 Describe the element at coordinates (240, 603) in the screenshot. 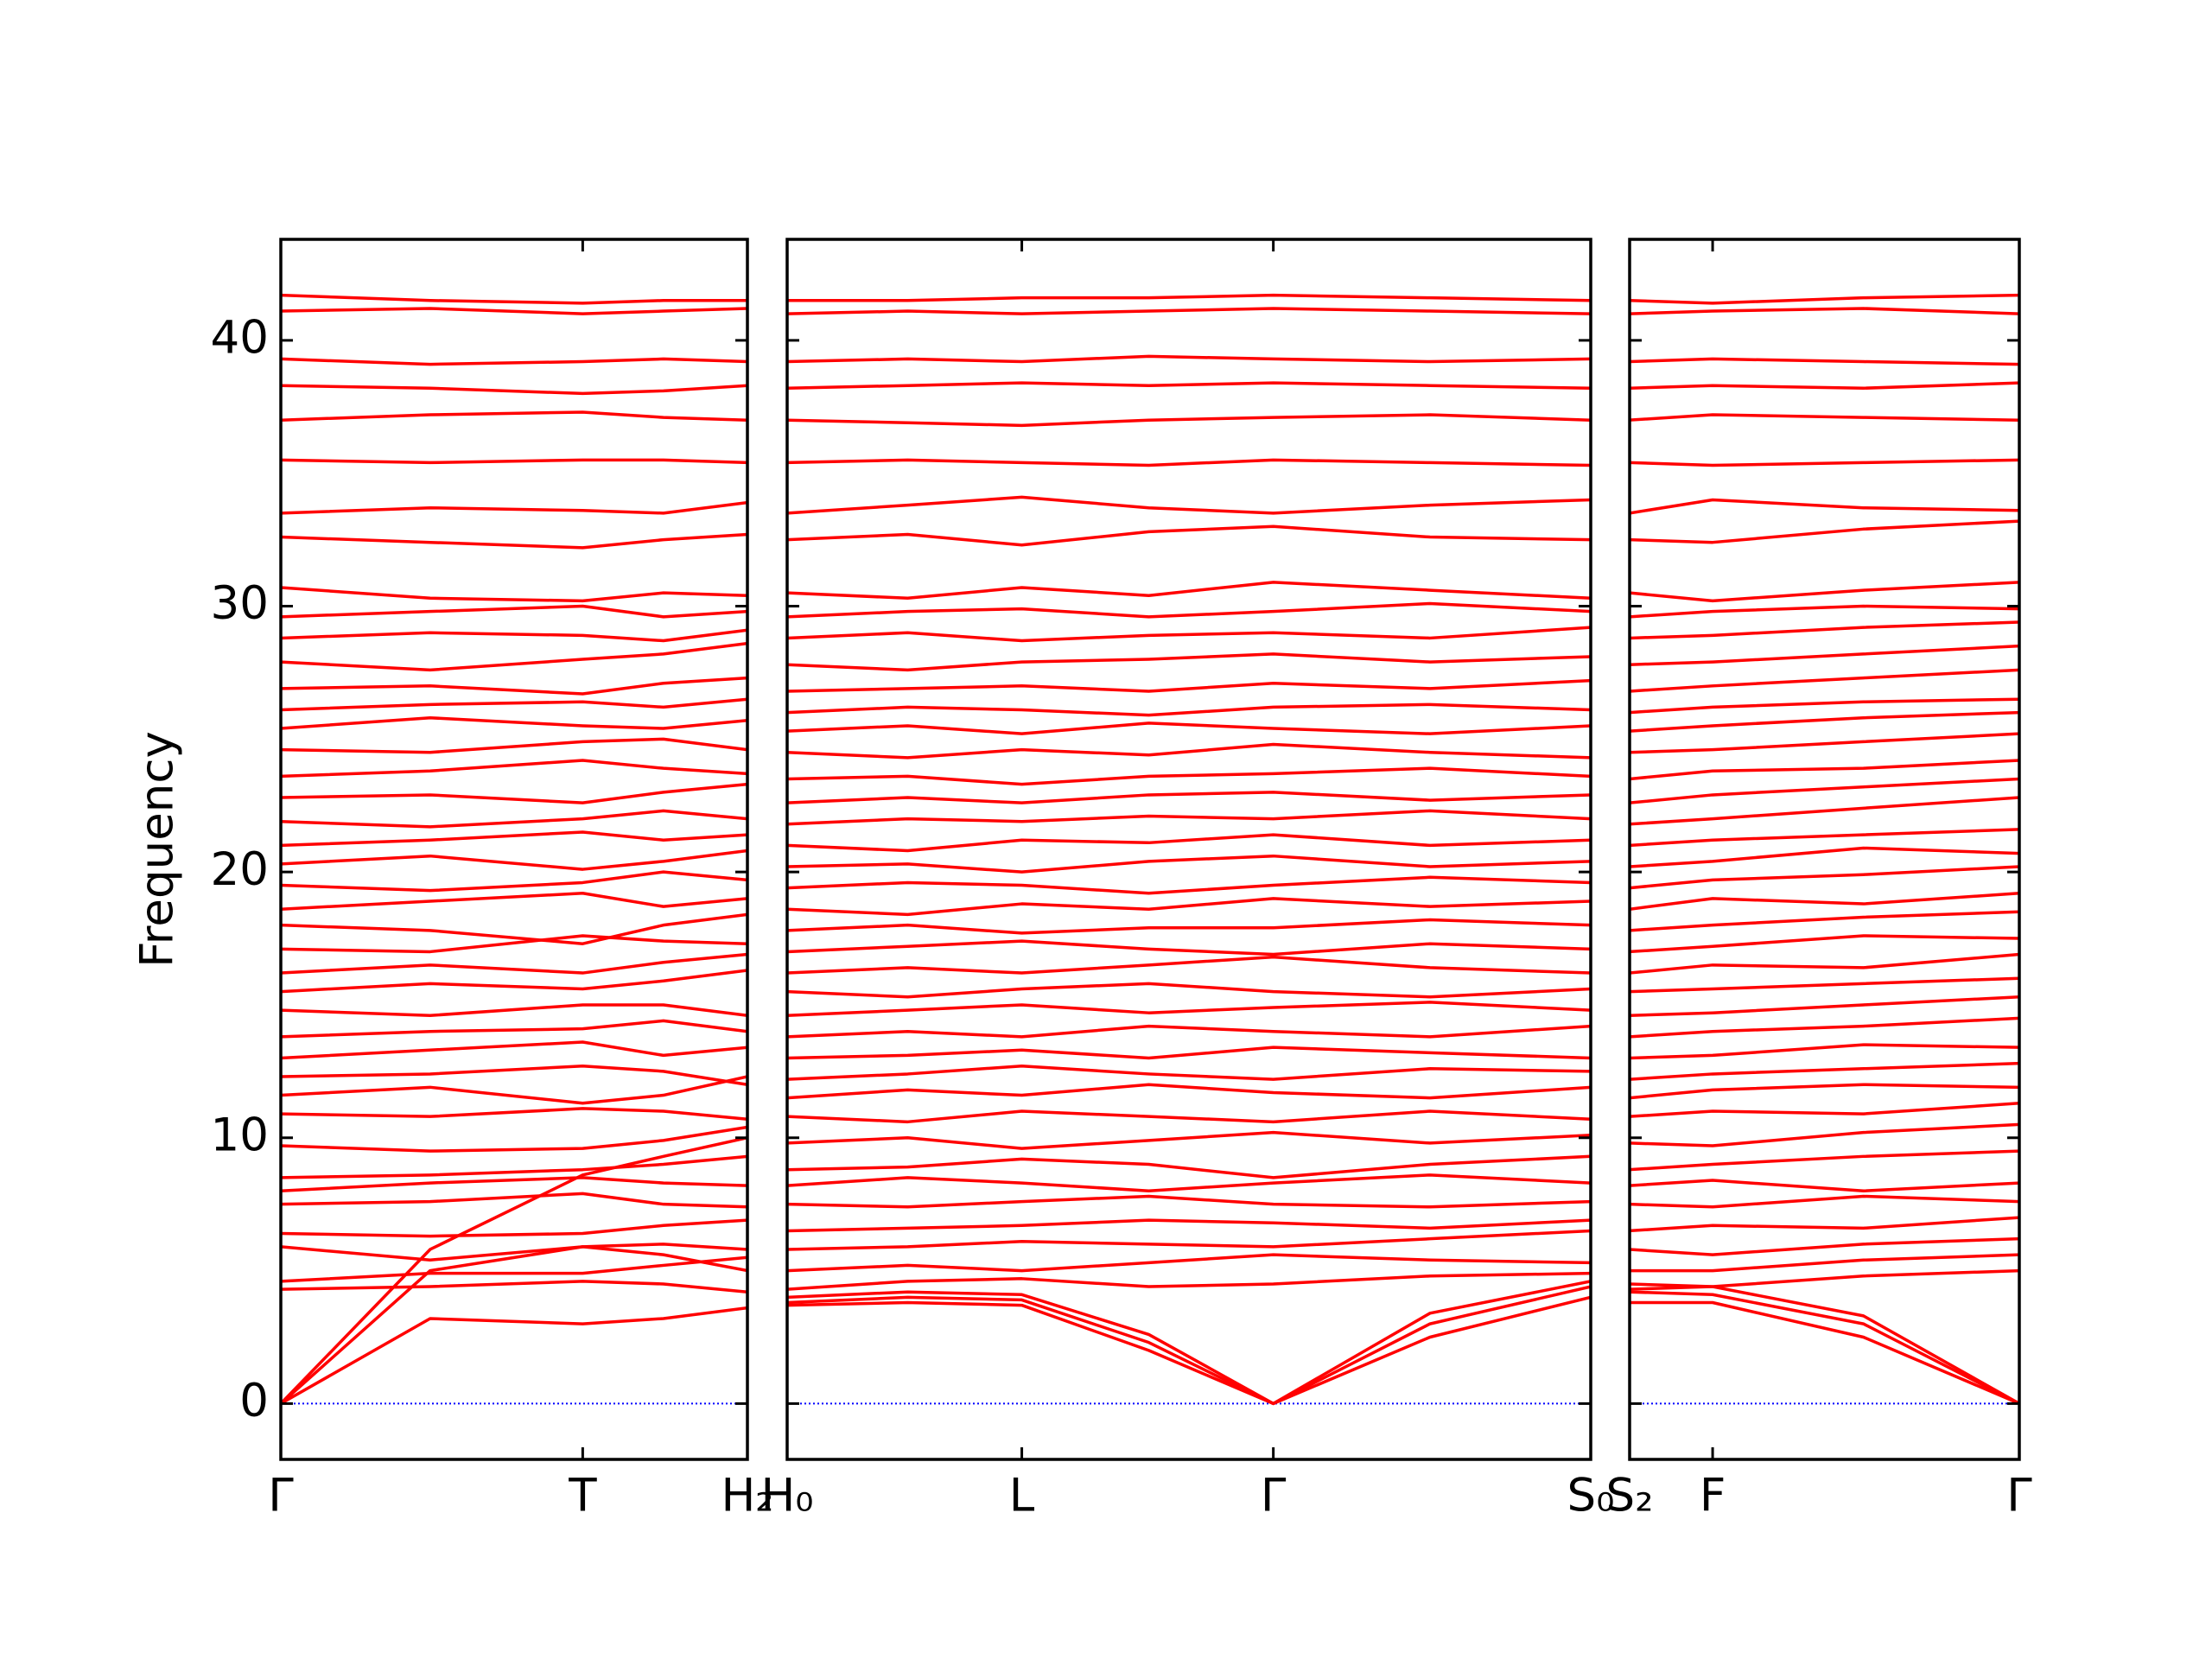

I see `y-tick-label: 30` at that location.